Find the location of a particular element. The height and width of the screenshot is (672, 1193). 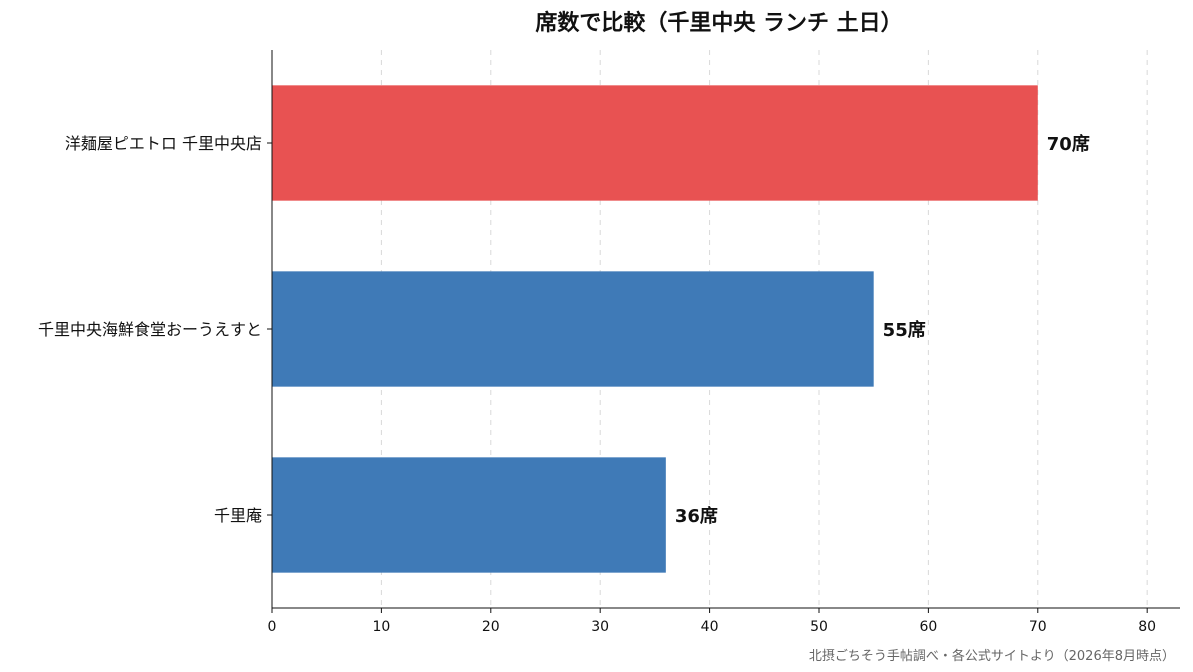

x-tick-label: 60 is located at coordinates (928, 627).